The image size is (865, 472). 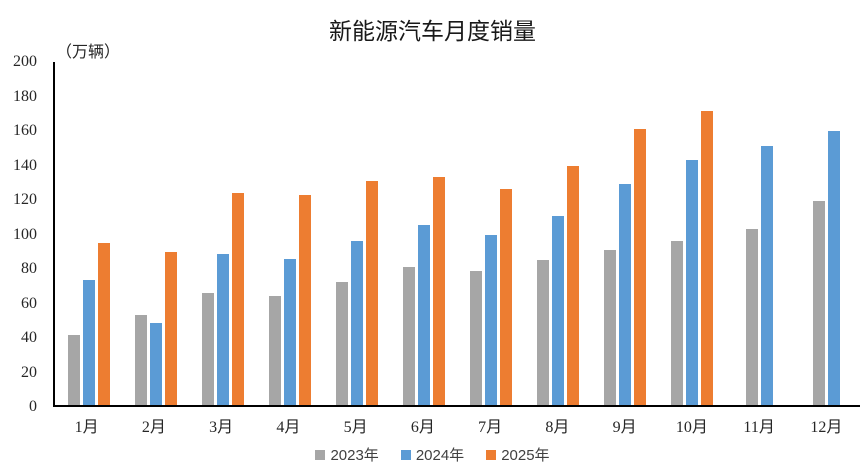 What do you see at coordinates (751, 317) in the screenshot?
I see `bar-2023年-11月` at bounding box center [751, 317].